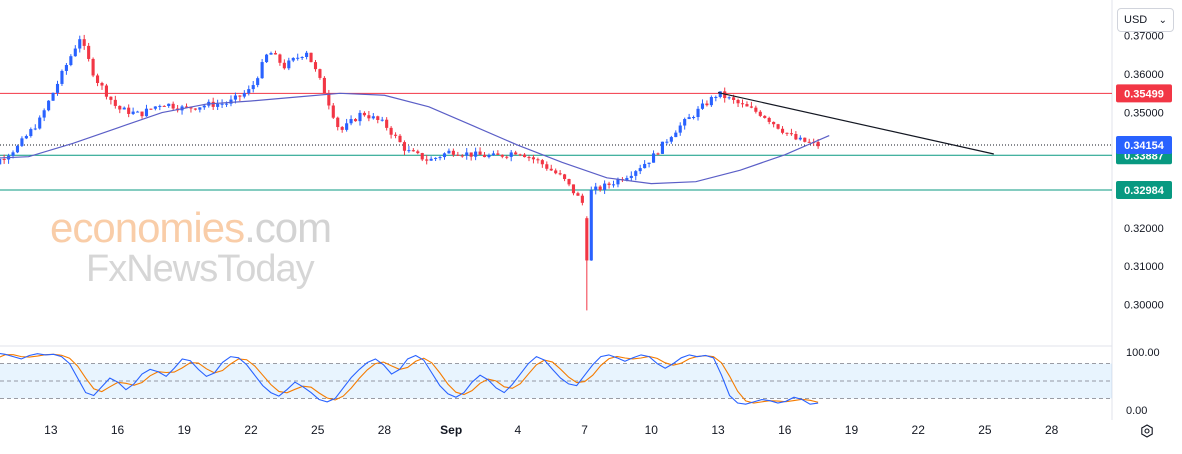 This screenshot has height=454, width=1182. What do you see at coordinates (1144, 191) in the screenshot?
I see `level-price-label: 0.32984` at bounding box center [1144, 191].